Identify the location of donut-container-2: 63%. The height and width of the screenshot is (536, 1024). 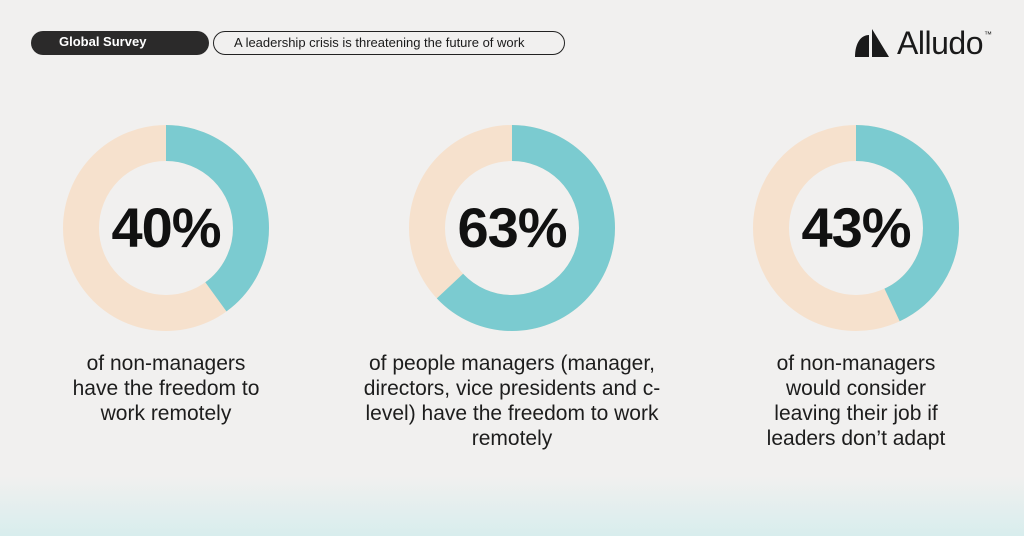
(512, 228).